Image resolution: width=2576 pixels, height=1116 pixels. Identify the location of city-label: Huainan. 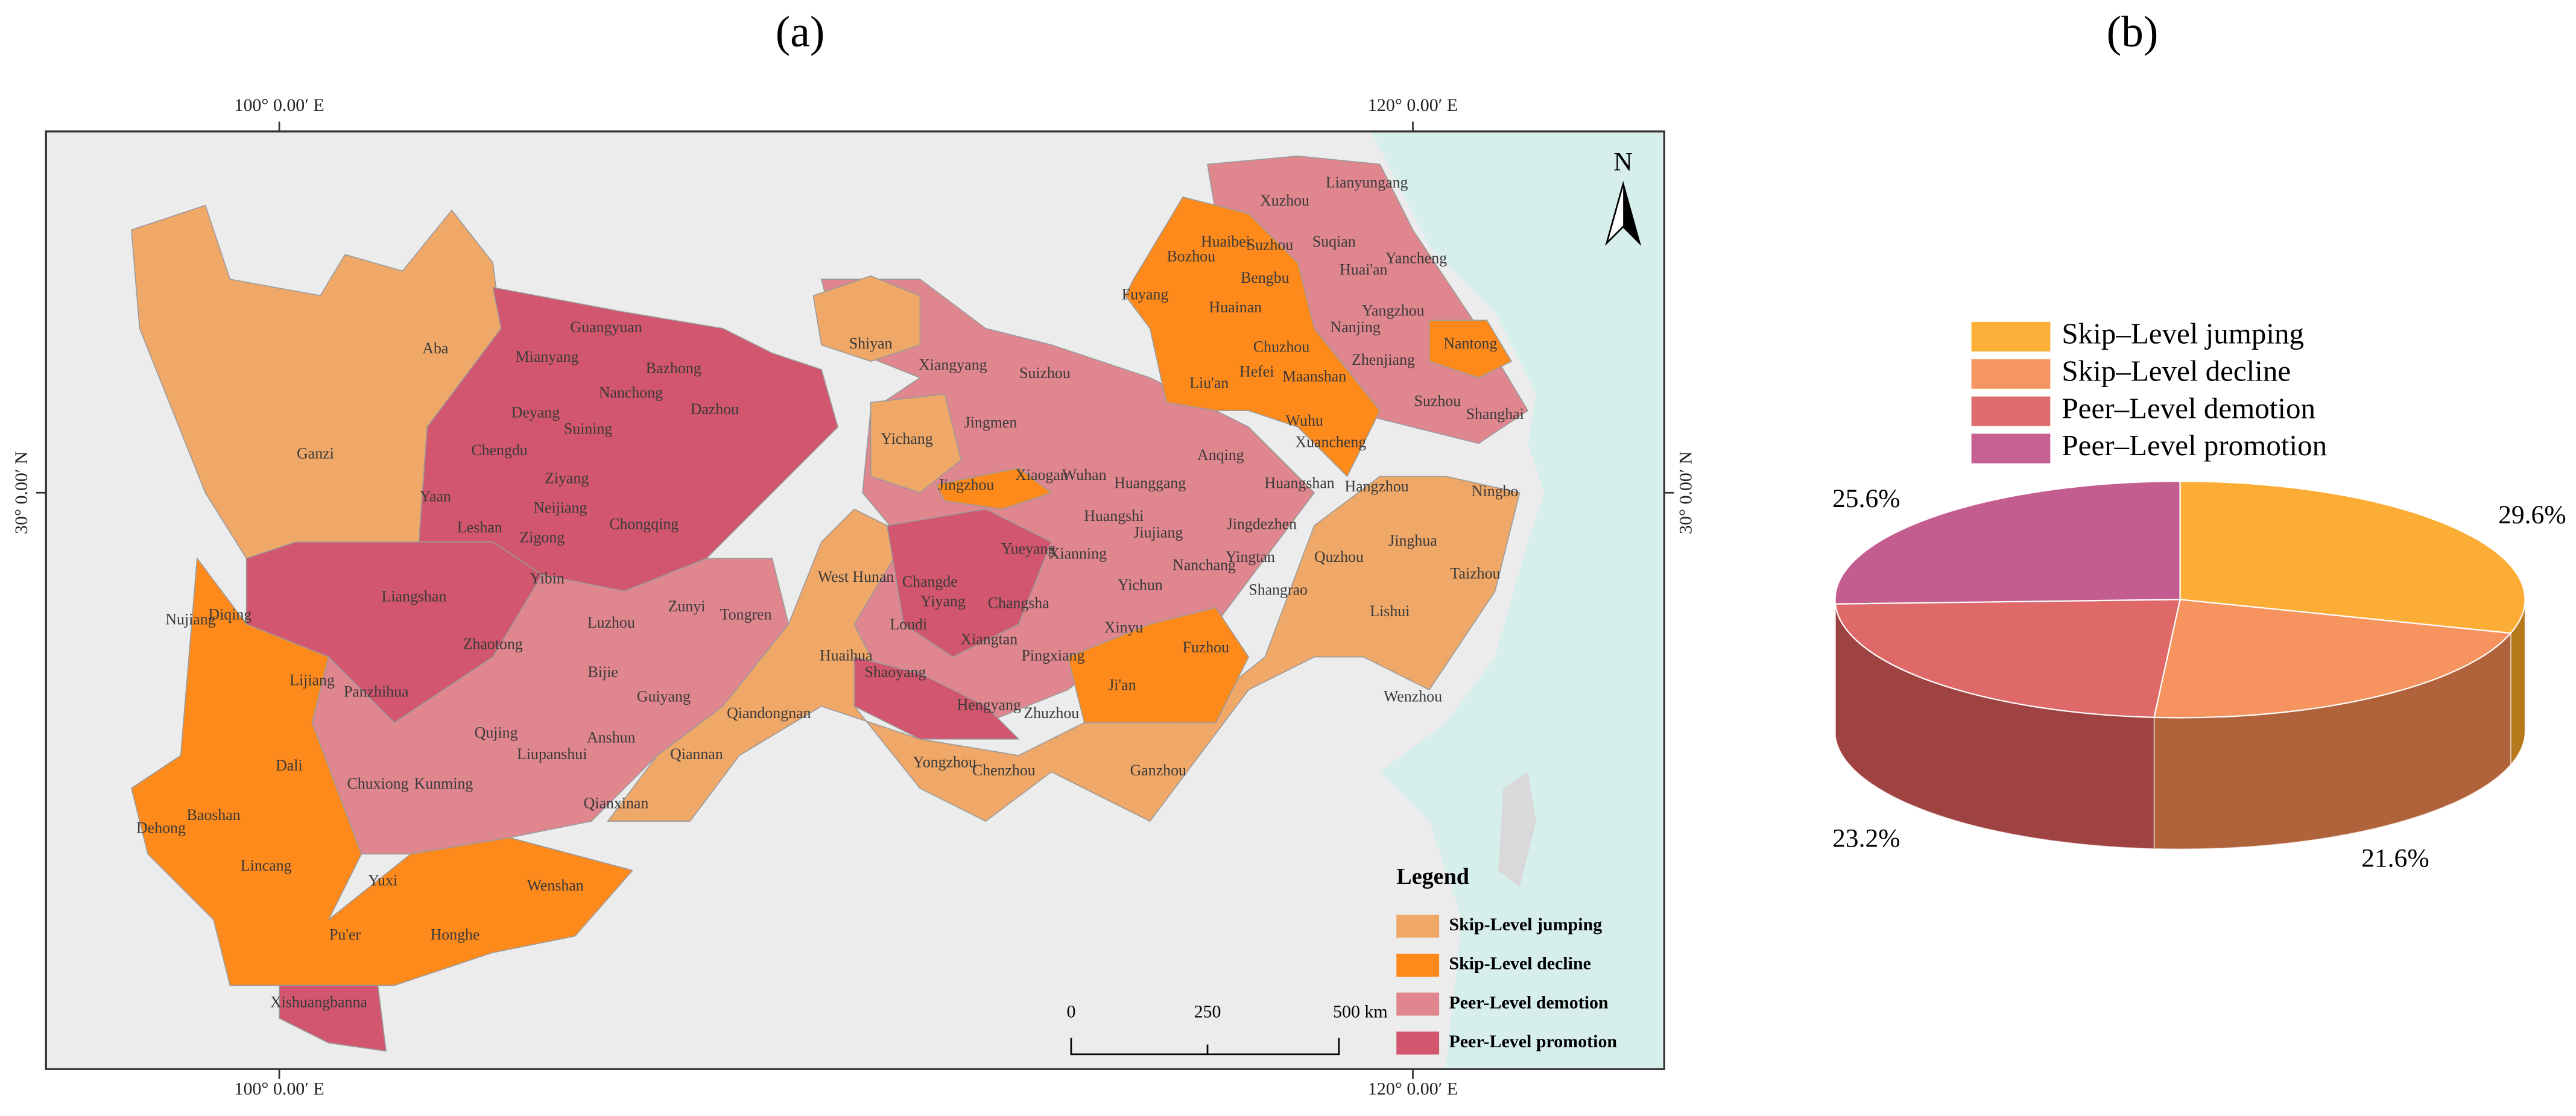
(1235, 307).